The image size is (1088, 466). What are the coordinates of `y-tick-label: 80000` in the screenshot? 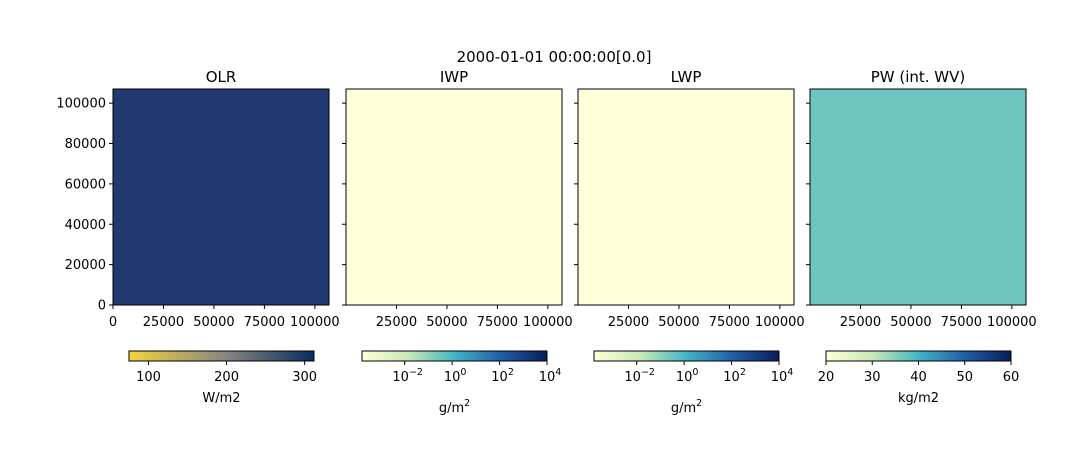 It's located at (85, 144).